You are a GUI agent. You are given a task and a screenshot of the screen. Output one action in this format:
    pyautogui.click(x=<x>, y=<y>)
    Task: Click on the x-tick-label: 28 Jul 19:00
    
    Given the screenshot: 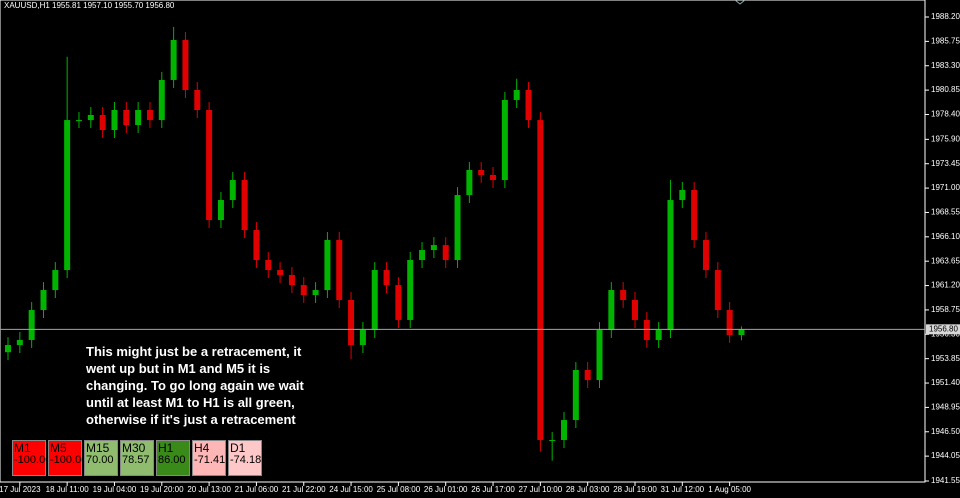 What is the action you would take?
    pyautogui.click(x=635, y=489)
    